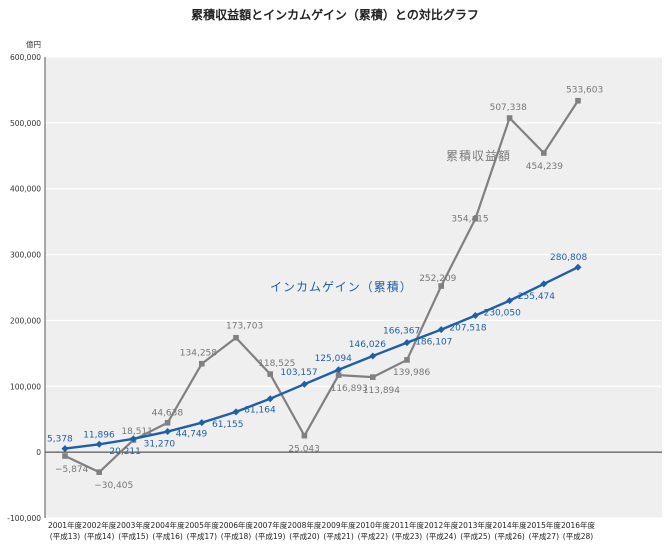  I want to click on y-axis-unit-label: 億円, so click(33, 44).